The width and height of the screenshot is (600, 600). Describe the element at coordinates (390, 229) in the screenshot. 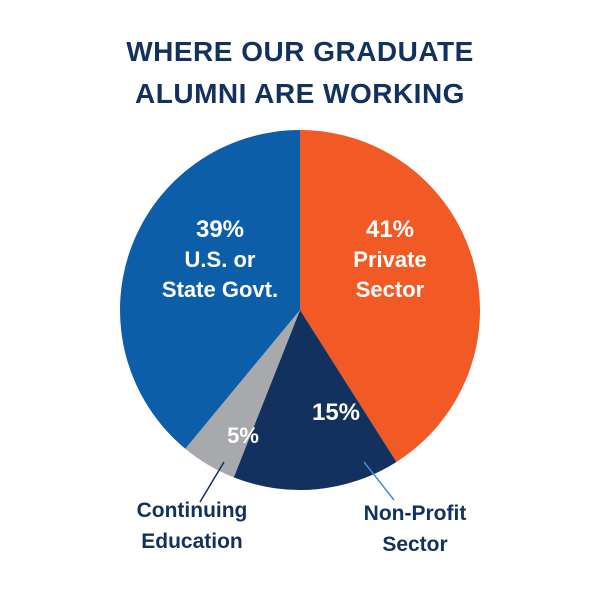

I see `slice-percent-private: 41%` at that location.